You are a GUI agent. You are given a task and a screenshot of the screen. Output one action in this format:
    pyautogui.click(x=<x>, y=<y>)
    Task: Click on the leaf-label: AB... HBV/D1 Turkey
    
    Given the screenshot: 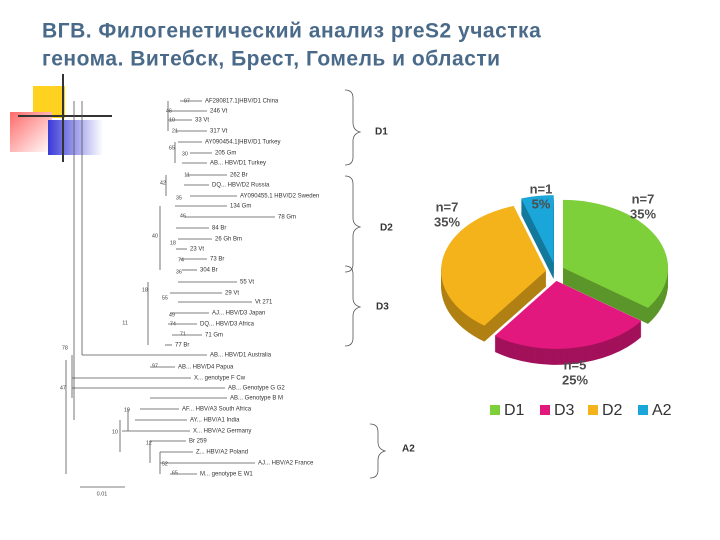 What is the action you would take?
    pyautogui.click(x=238, y=164)
    